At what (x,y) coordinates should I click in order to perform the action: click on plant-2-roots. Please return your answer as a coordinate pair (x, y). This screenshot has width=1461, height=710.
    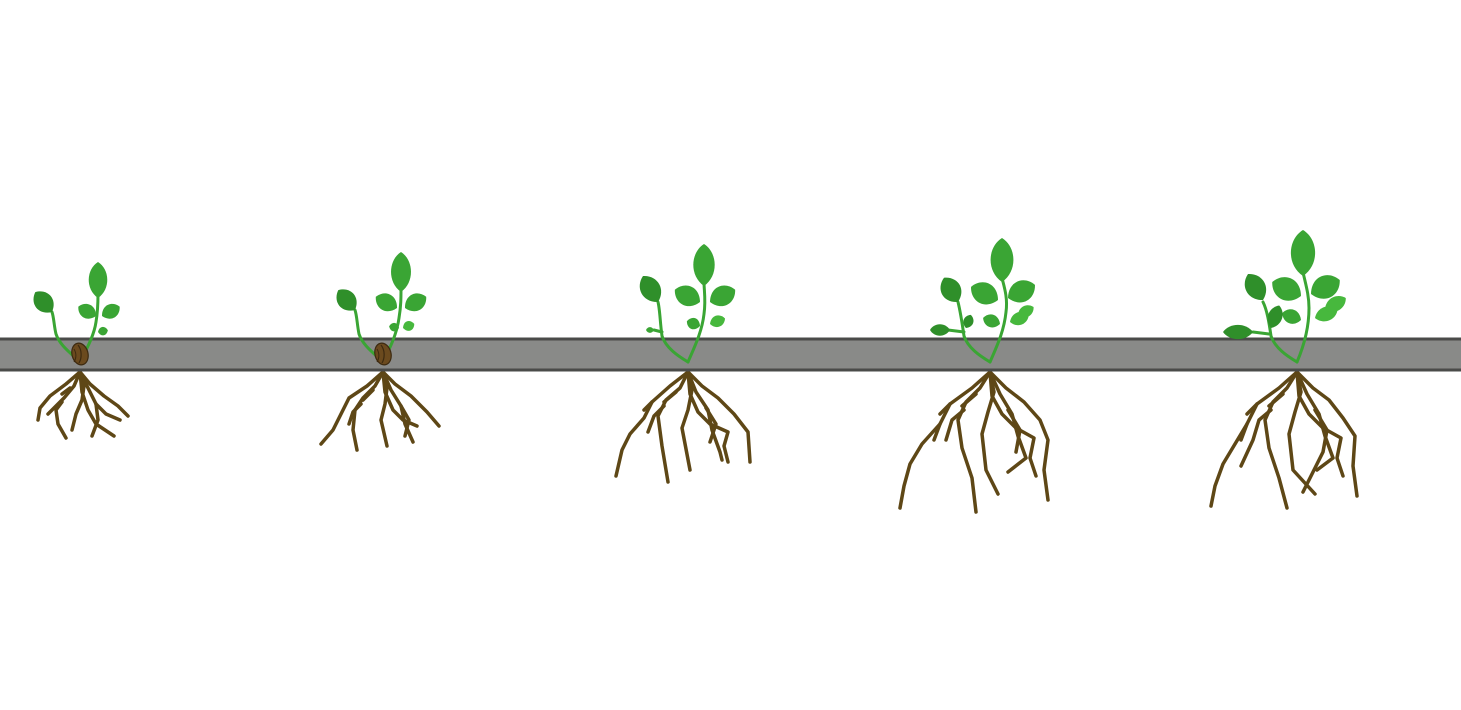
    Looking at the image, I should click on (380, 411).